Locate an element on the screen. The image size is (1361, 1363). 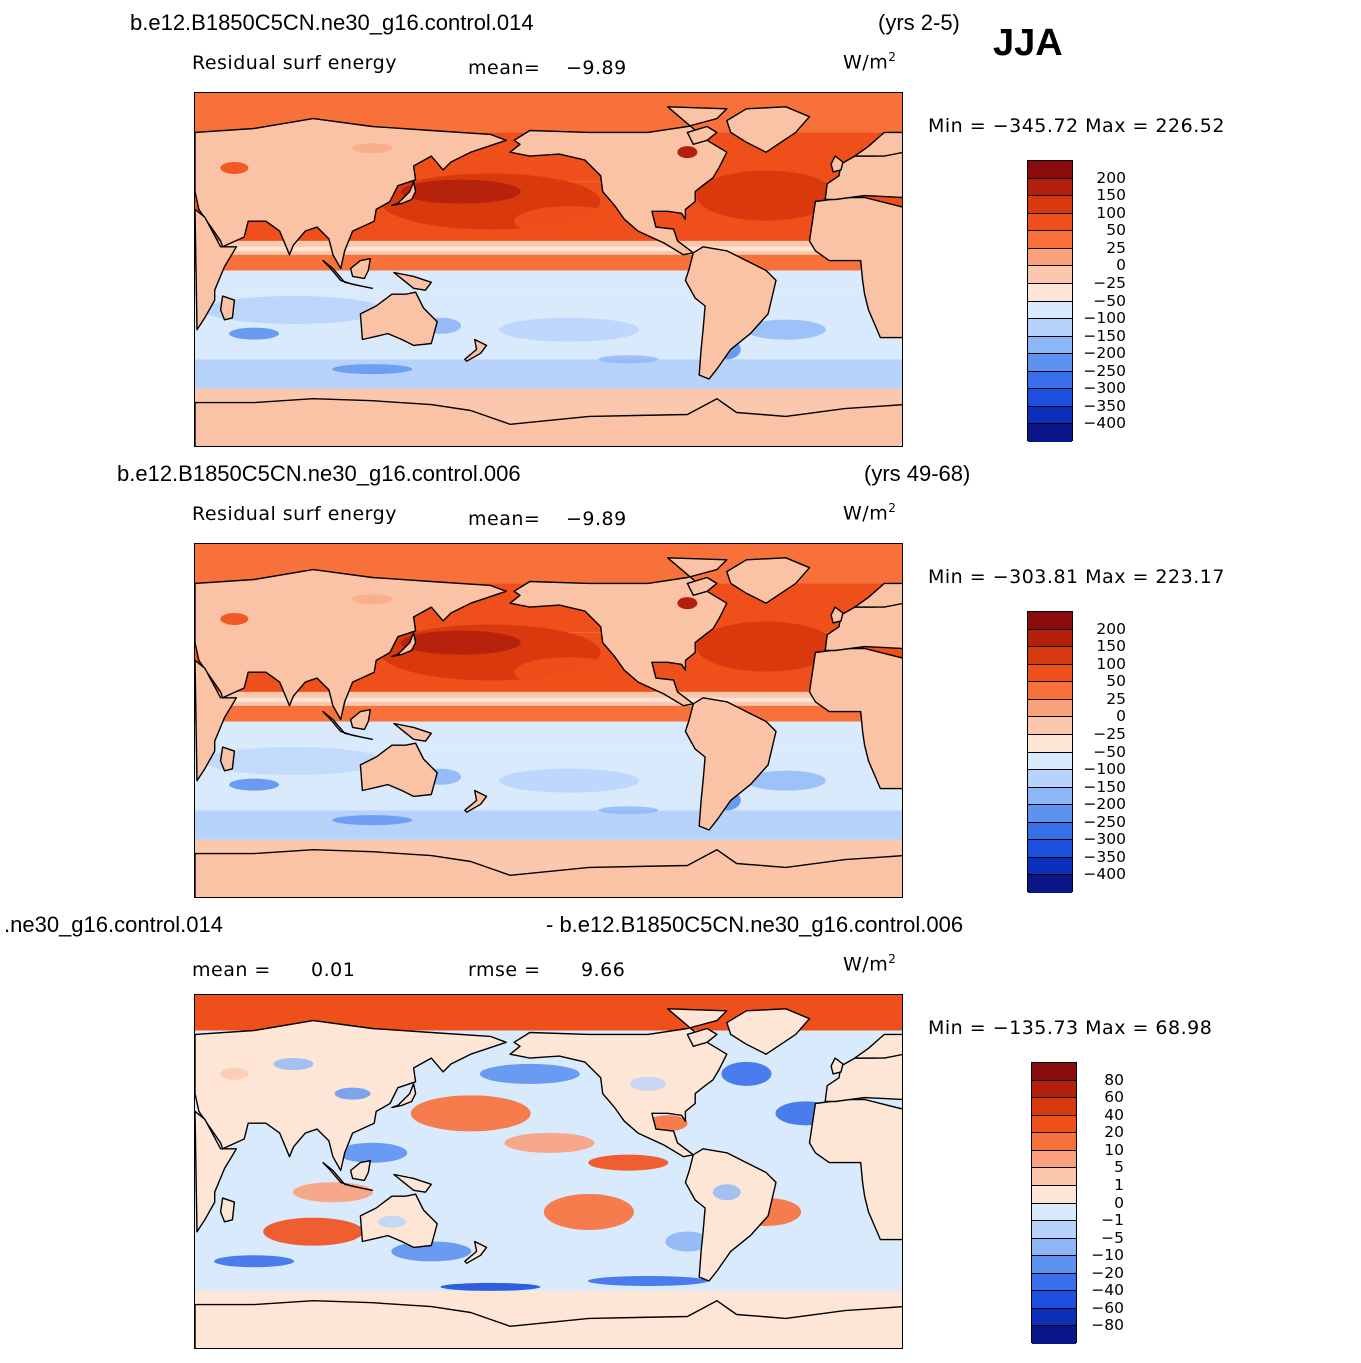
panel3-colorbar is located at coordinates (1054, 1203).